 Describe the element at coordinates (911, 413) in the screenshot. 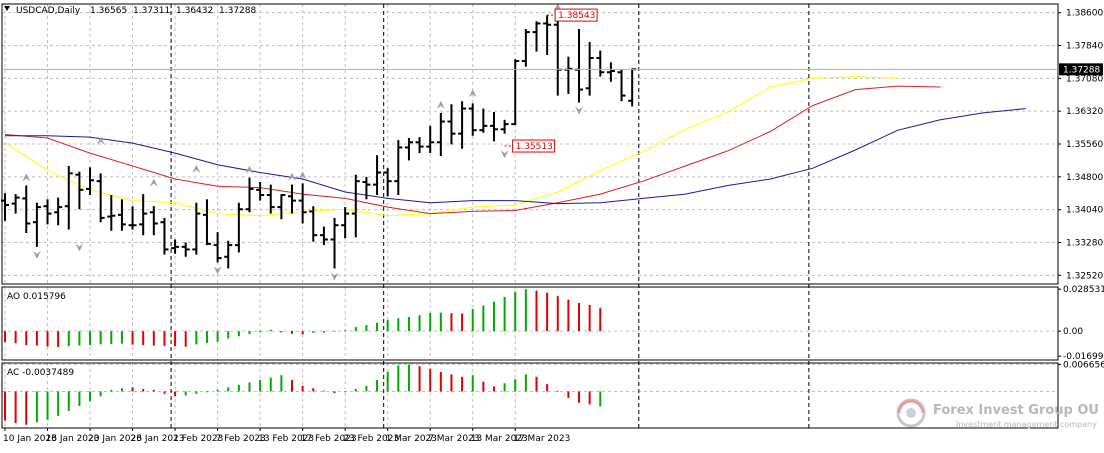

I see `watermark-logo-icon` at that location.